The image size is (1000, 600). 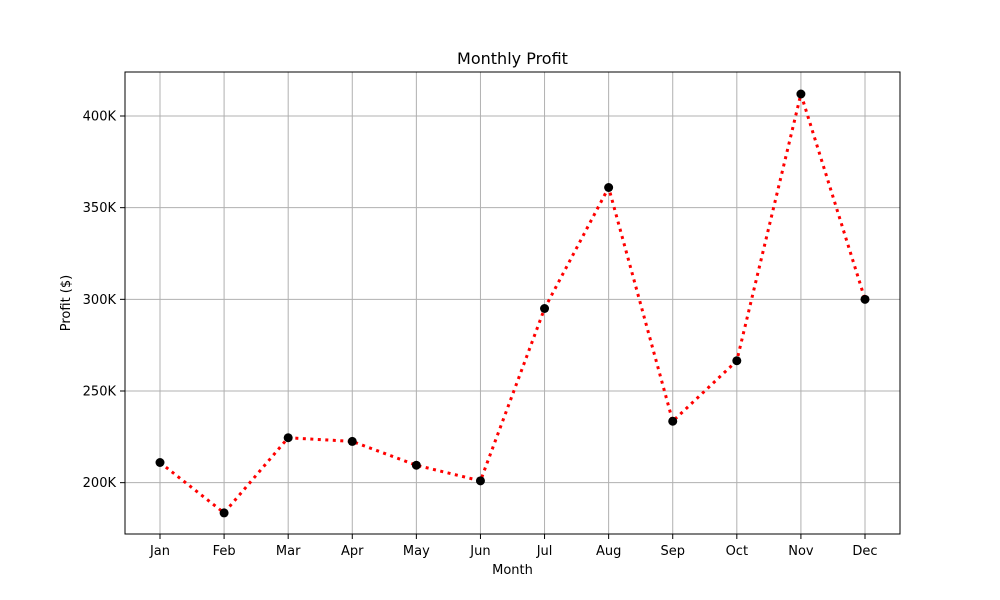 I want to click on x-tick-label: May, so click(x=416, y=551).